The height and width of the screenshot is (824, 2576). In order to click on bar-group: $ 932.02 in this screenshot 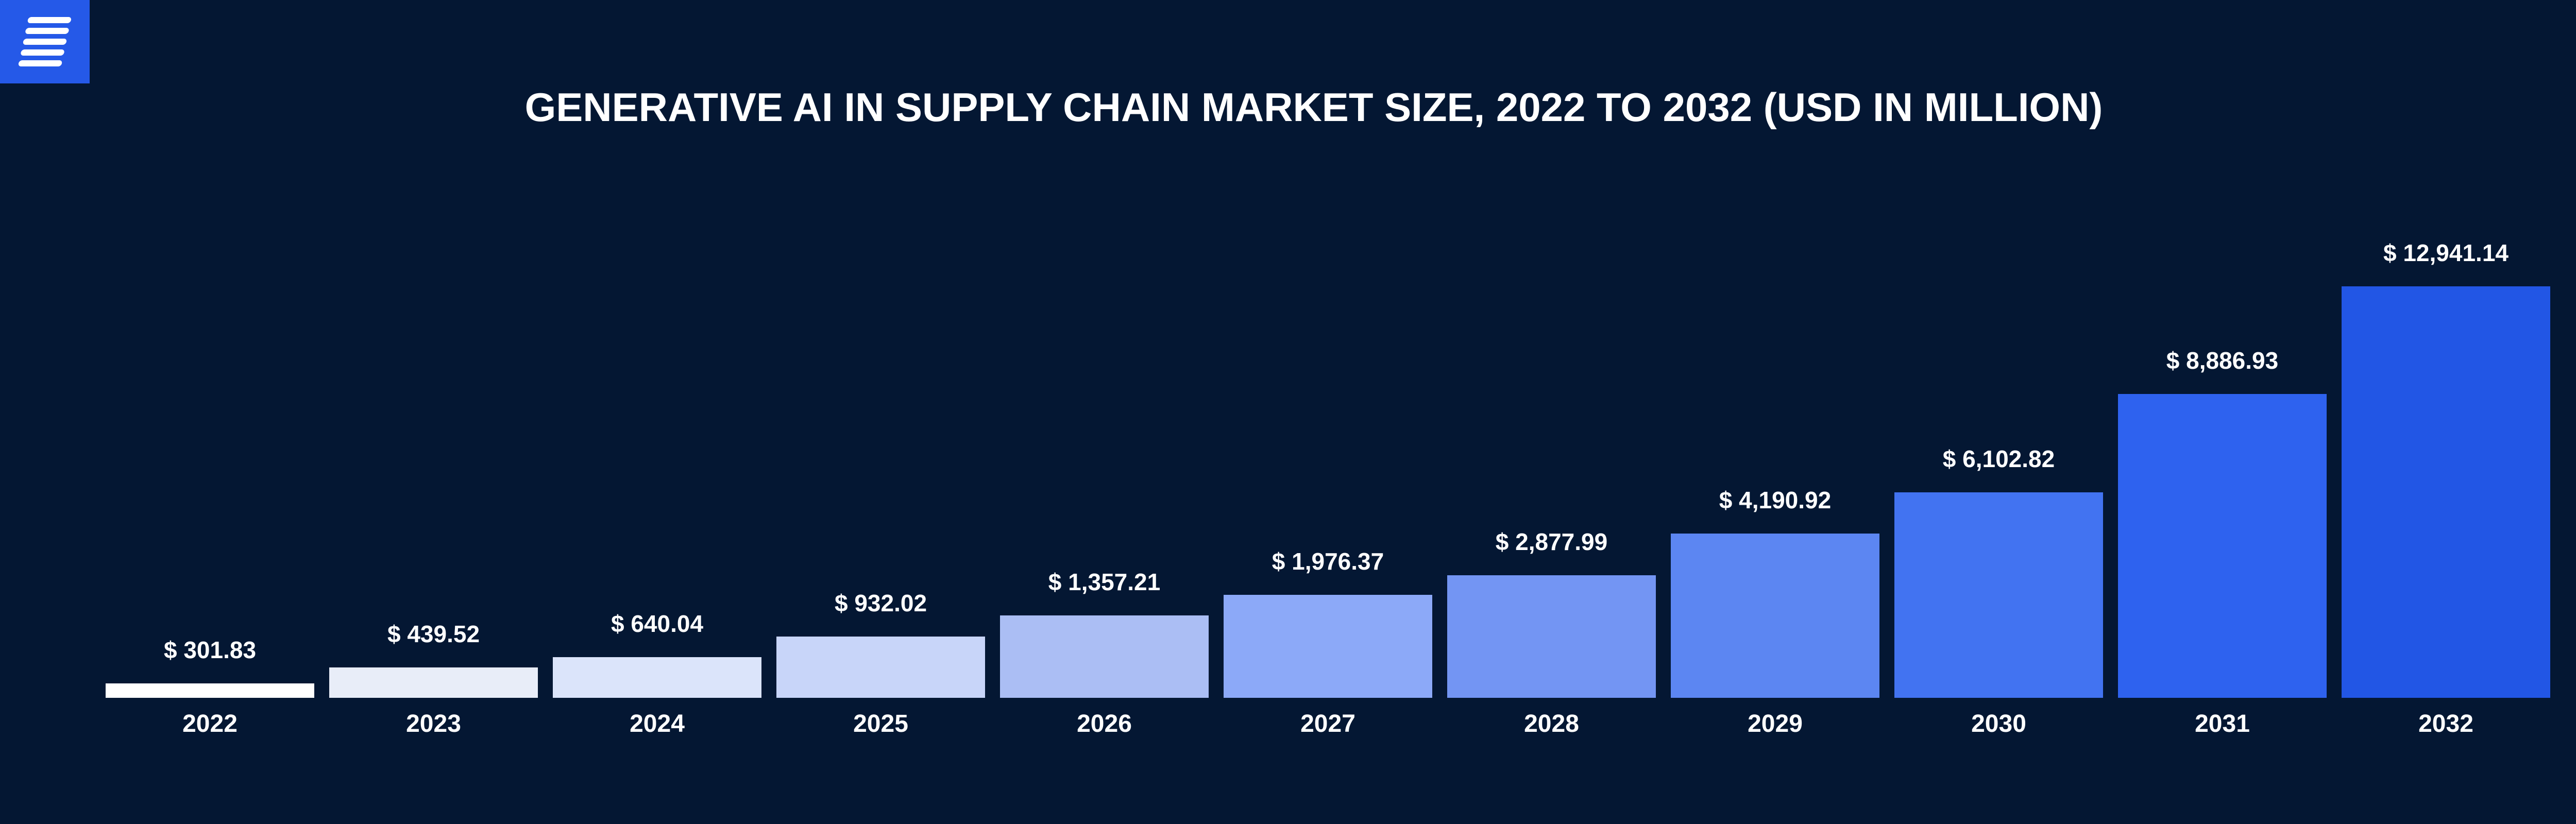, I will do `click(880, 644)`.